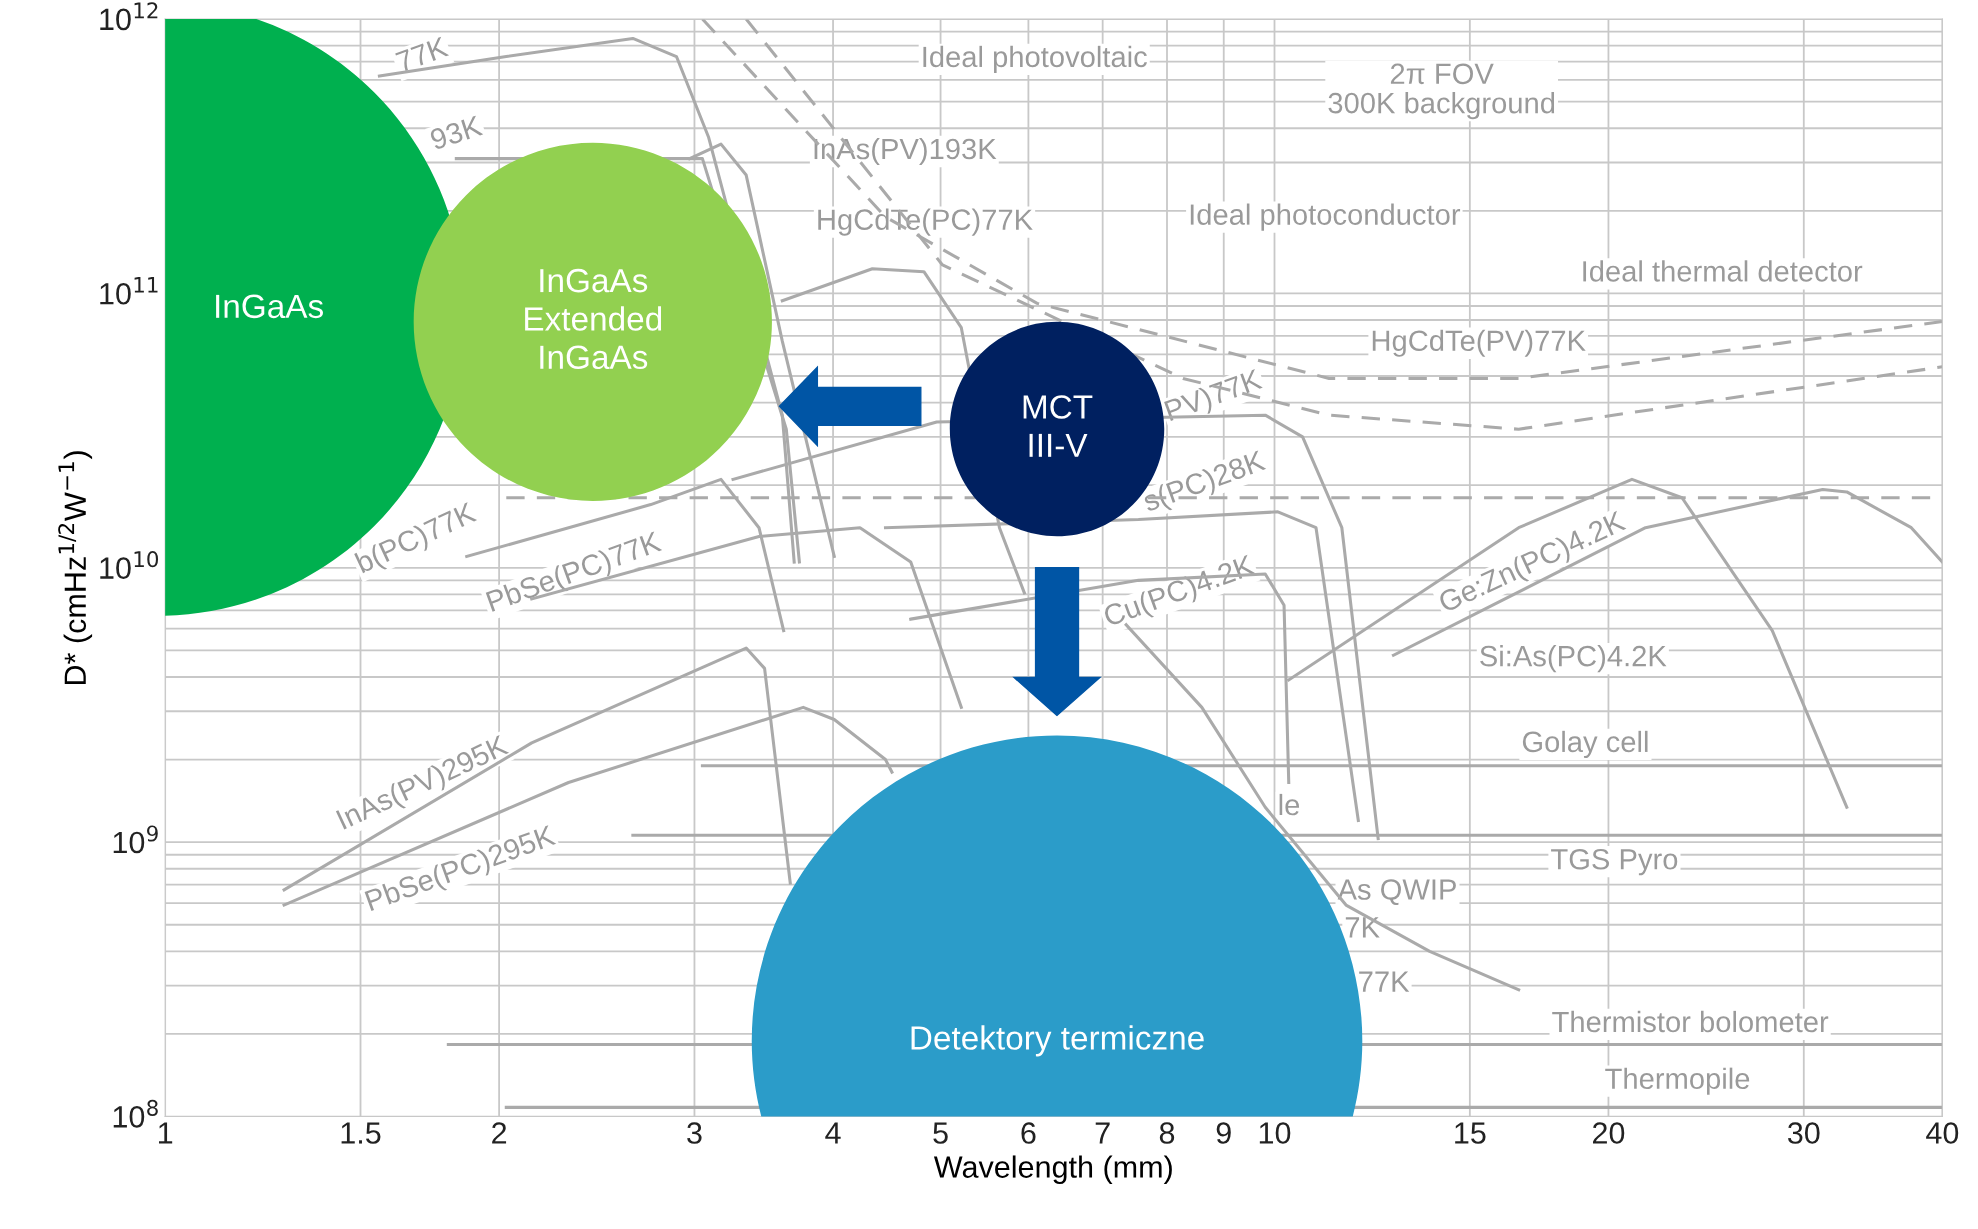 The image size is (1978, 1229). I want to click on x-tick-label: 4, so click(833, 1133).